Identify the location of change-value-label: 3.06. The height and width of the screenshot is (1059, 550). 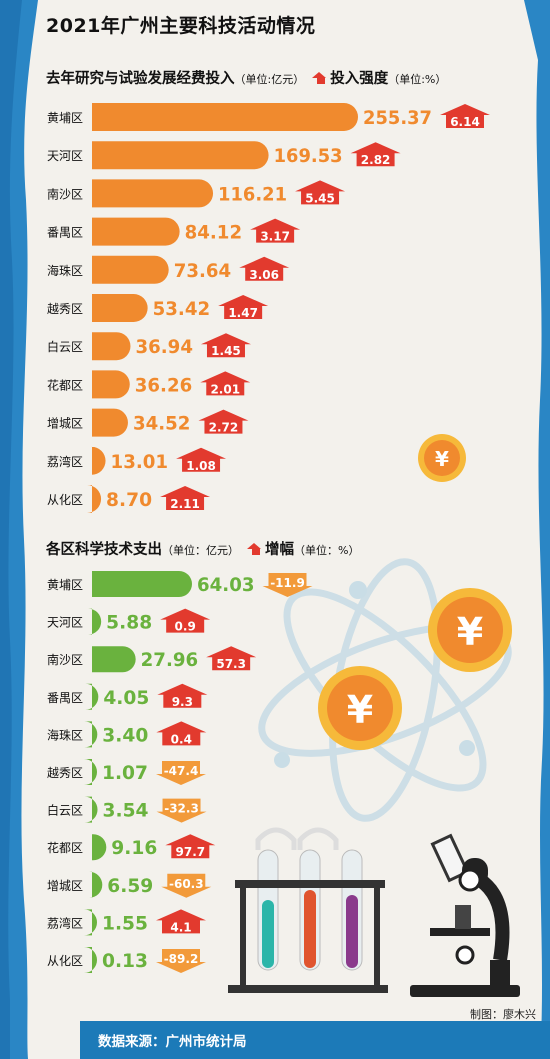
(264, 275).